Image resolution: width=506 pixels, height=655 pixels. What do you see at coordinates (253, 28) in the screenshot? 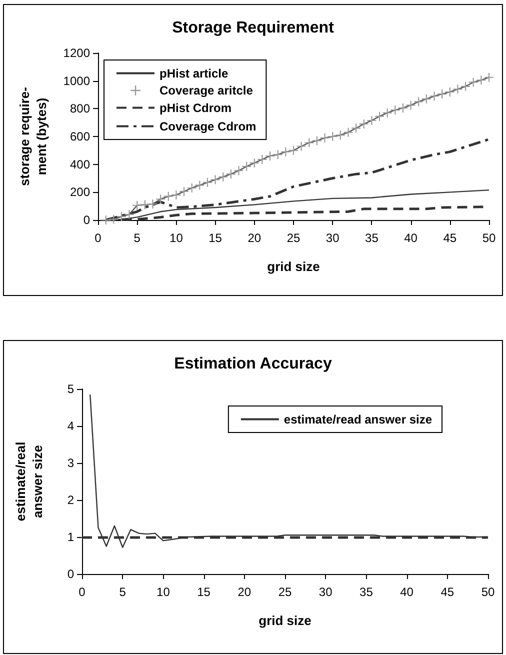
I see `chart-title: Storage Requirement` at bounding box center [253, 28].